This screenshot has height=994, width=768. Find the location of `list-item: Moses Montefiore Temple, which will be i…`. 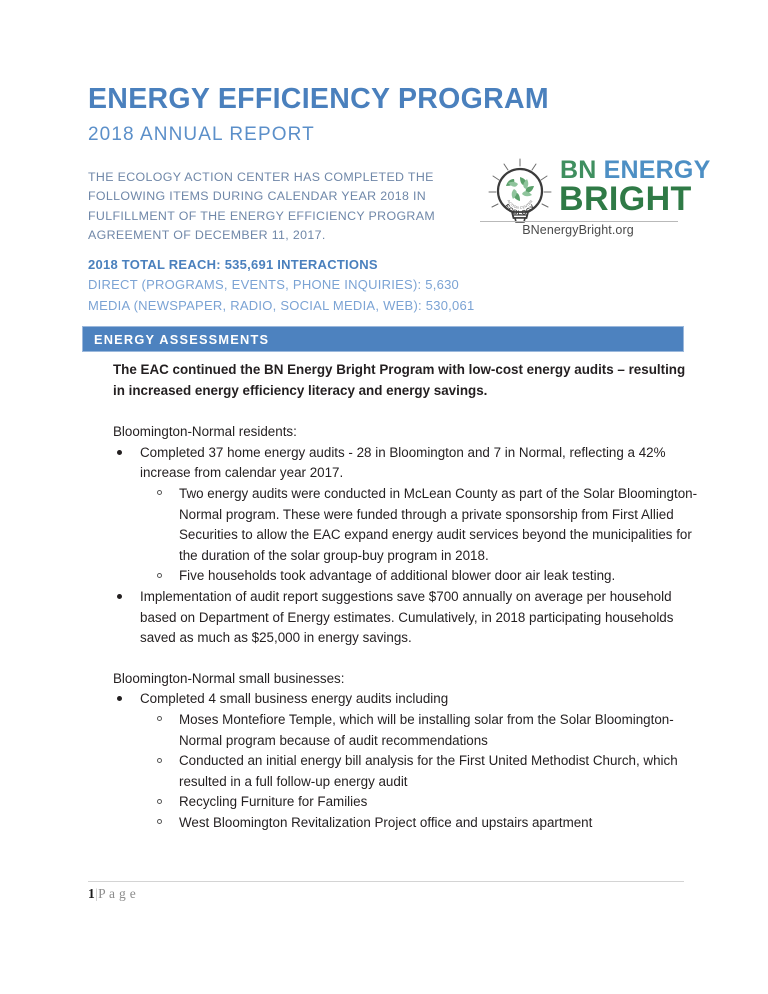

list-item: Moses Montefiore Temple, which will be i… is located at coordinates (432, 730).